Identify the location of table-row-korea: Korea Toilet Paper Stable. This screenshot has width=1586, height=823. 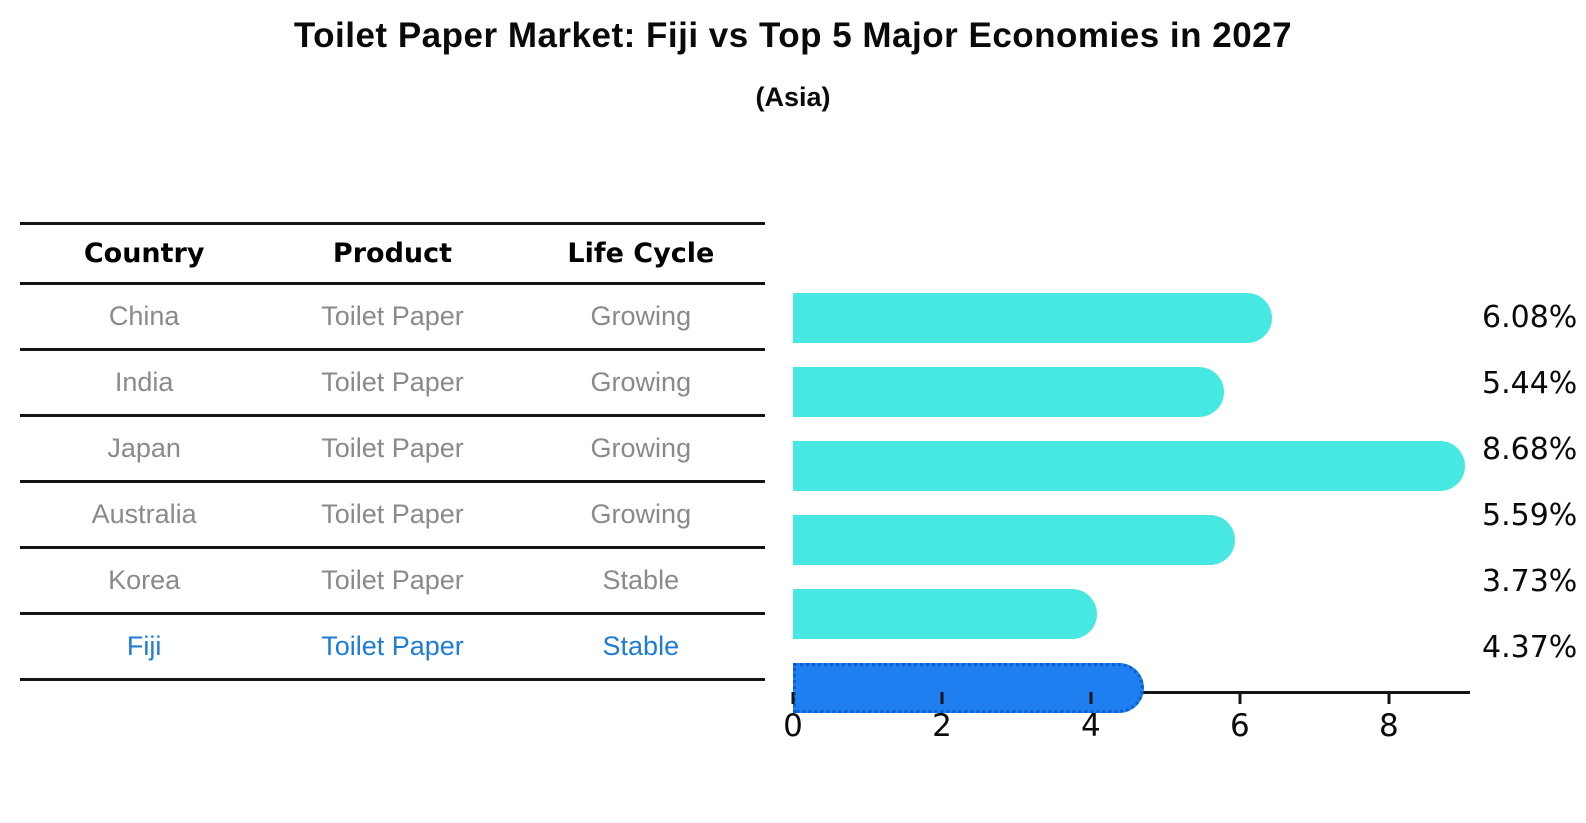
(392, 582).